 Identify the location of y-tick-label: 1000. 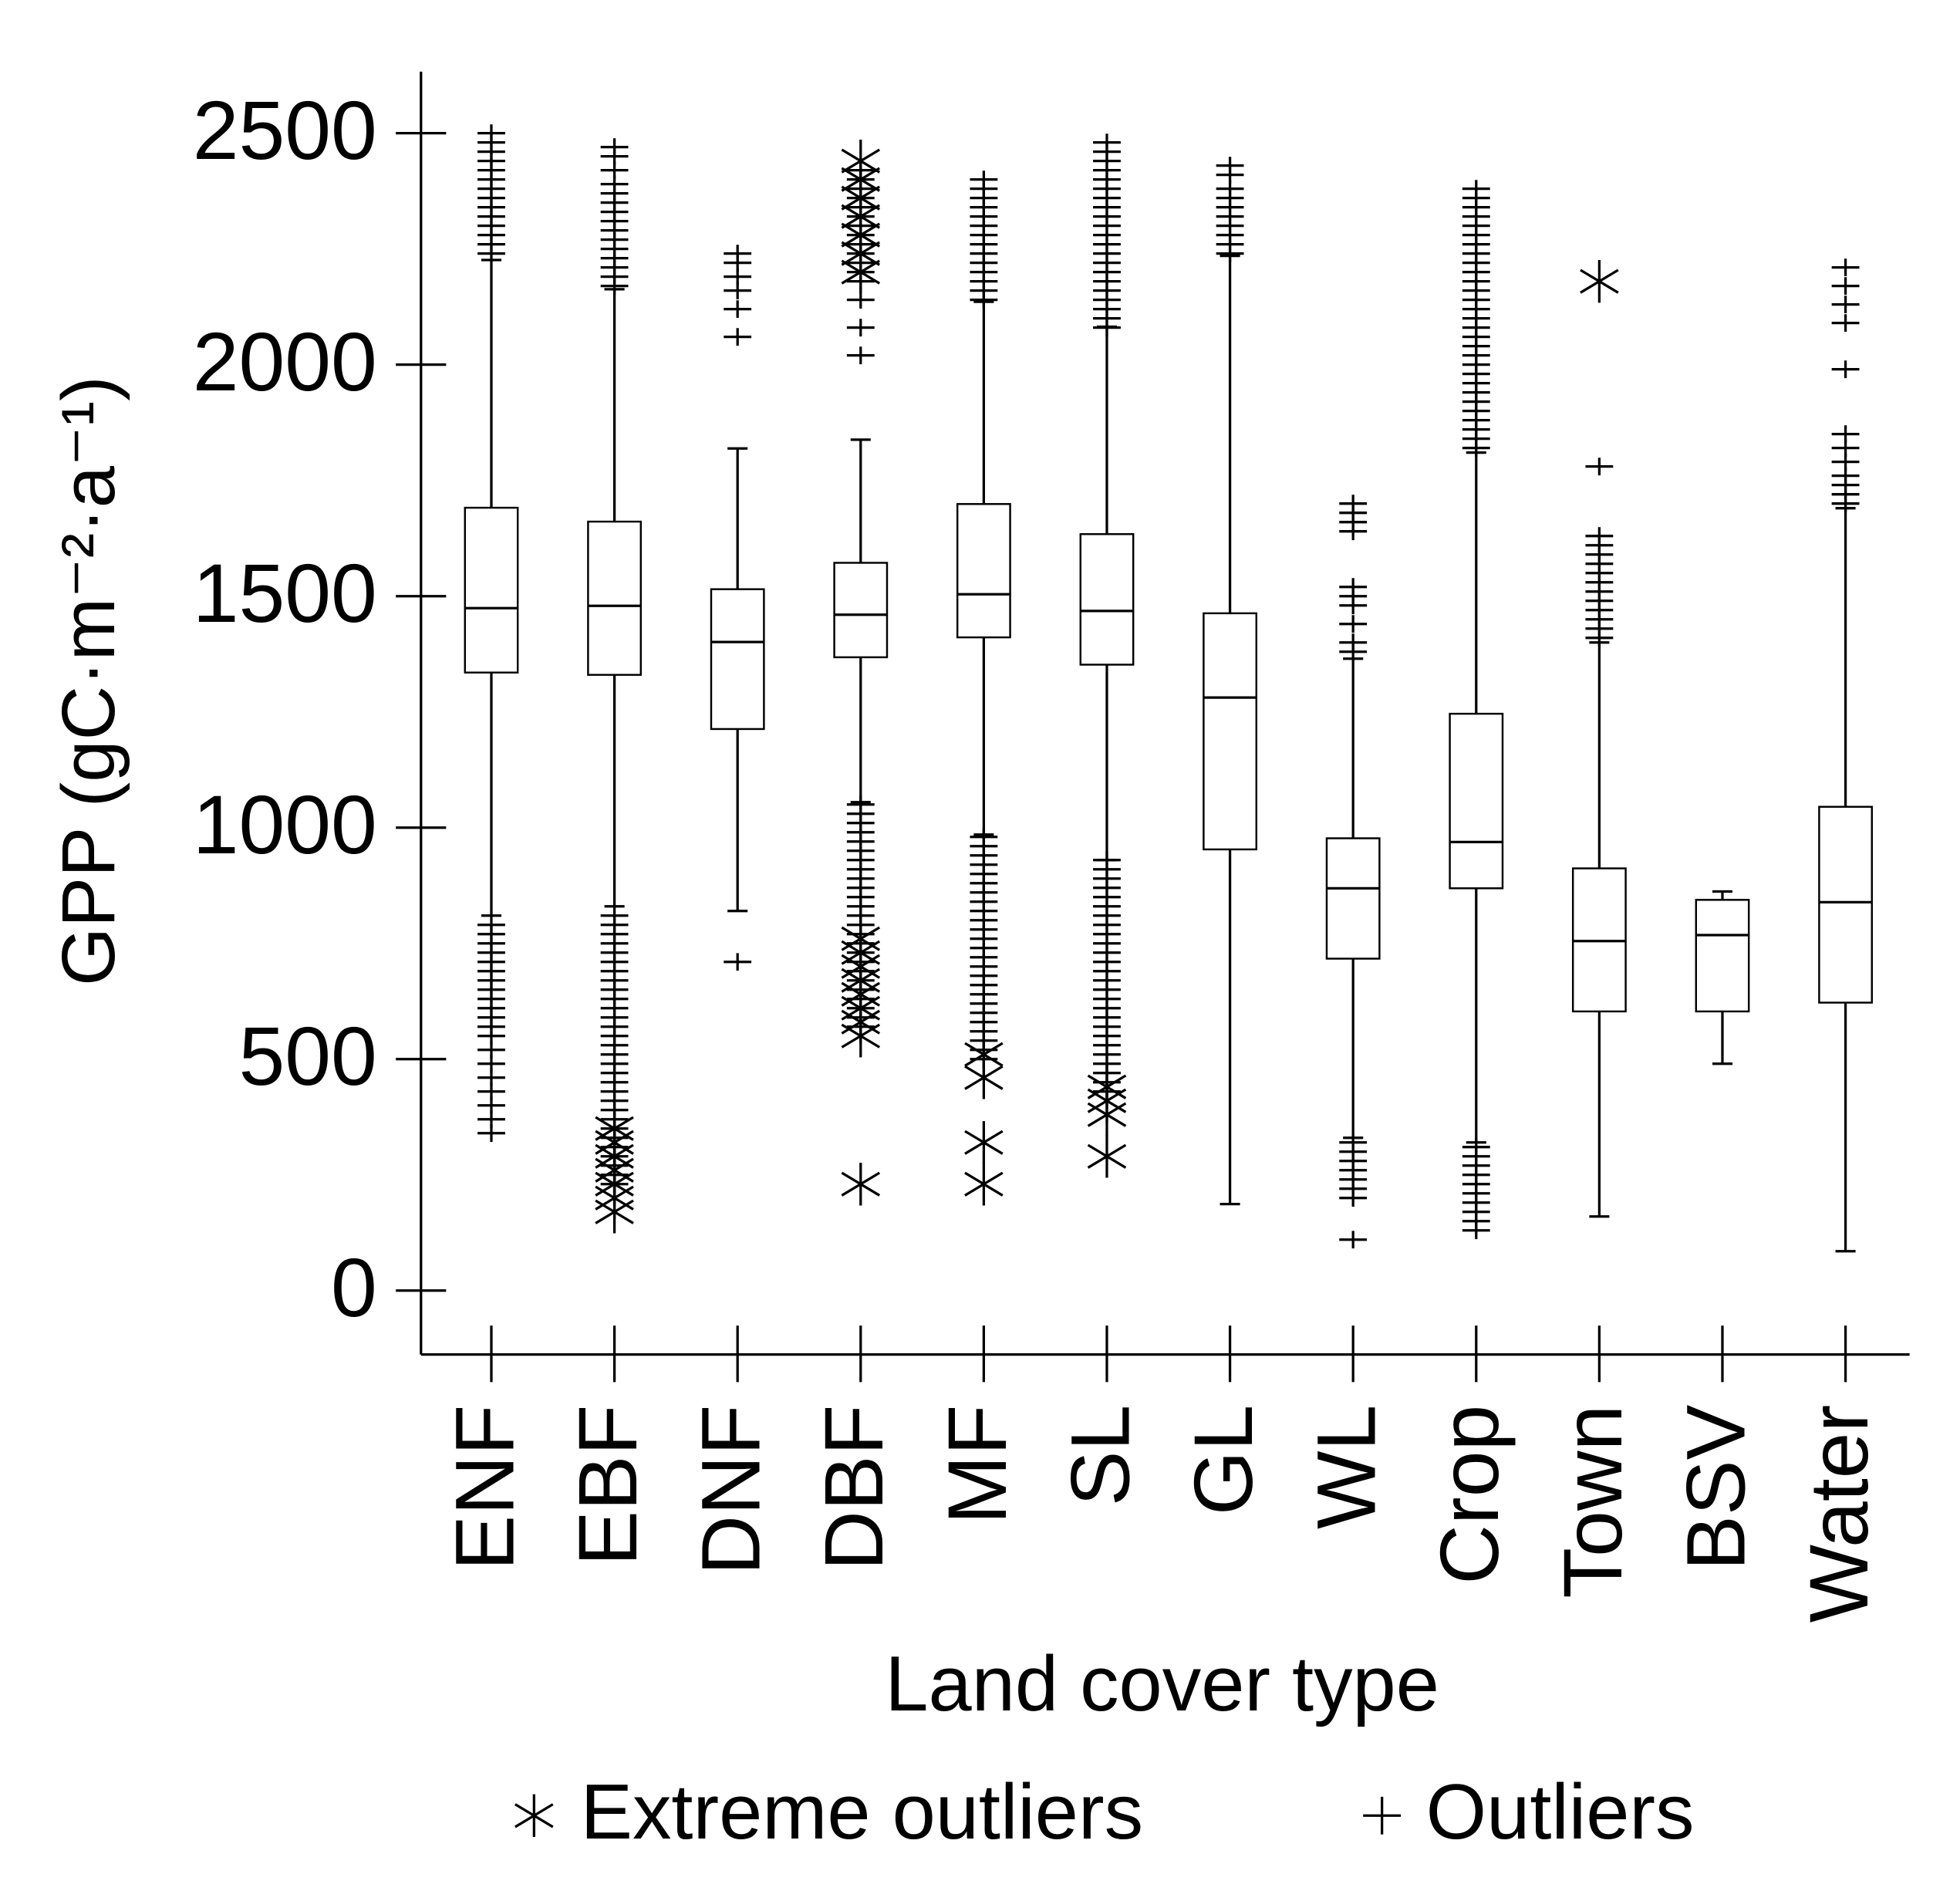
(285, 824).